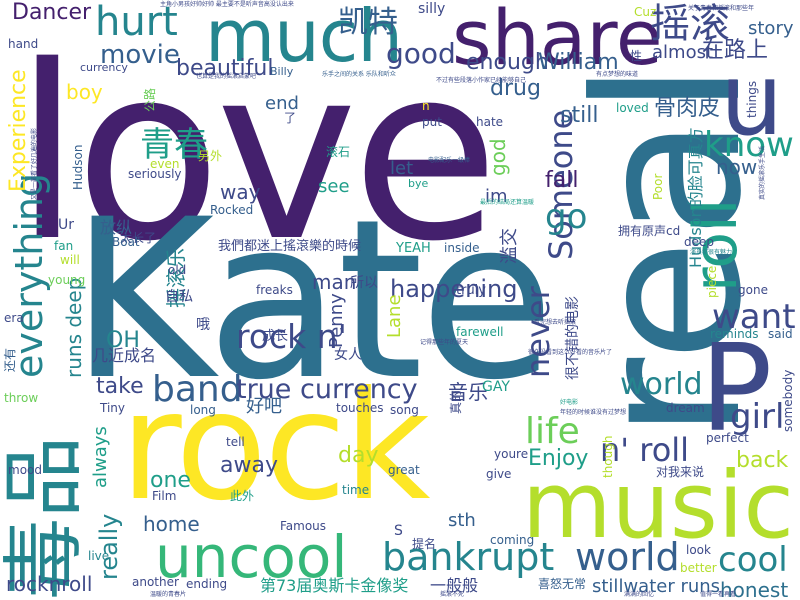  What do you see at coordinates (690, 24) in the screenshot?
I see `word-yaogun: 摇滚` at bounding box center [690, 24].